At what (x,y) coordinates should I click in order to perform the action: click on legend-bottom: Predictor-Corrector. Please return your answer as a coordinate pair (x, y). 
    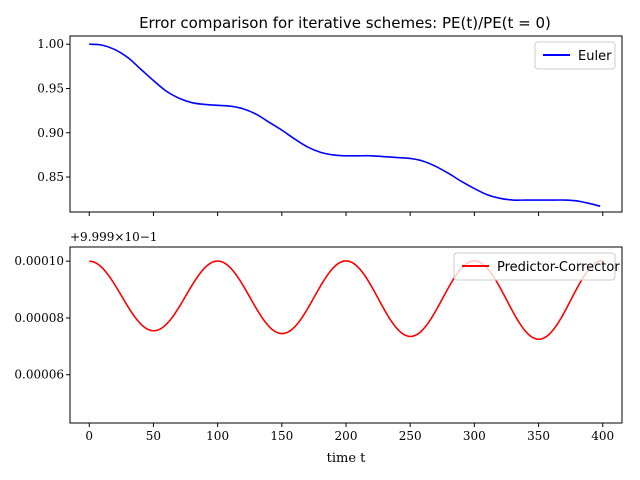
    Looking at the image, I should click on (536, 266).